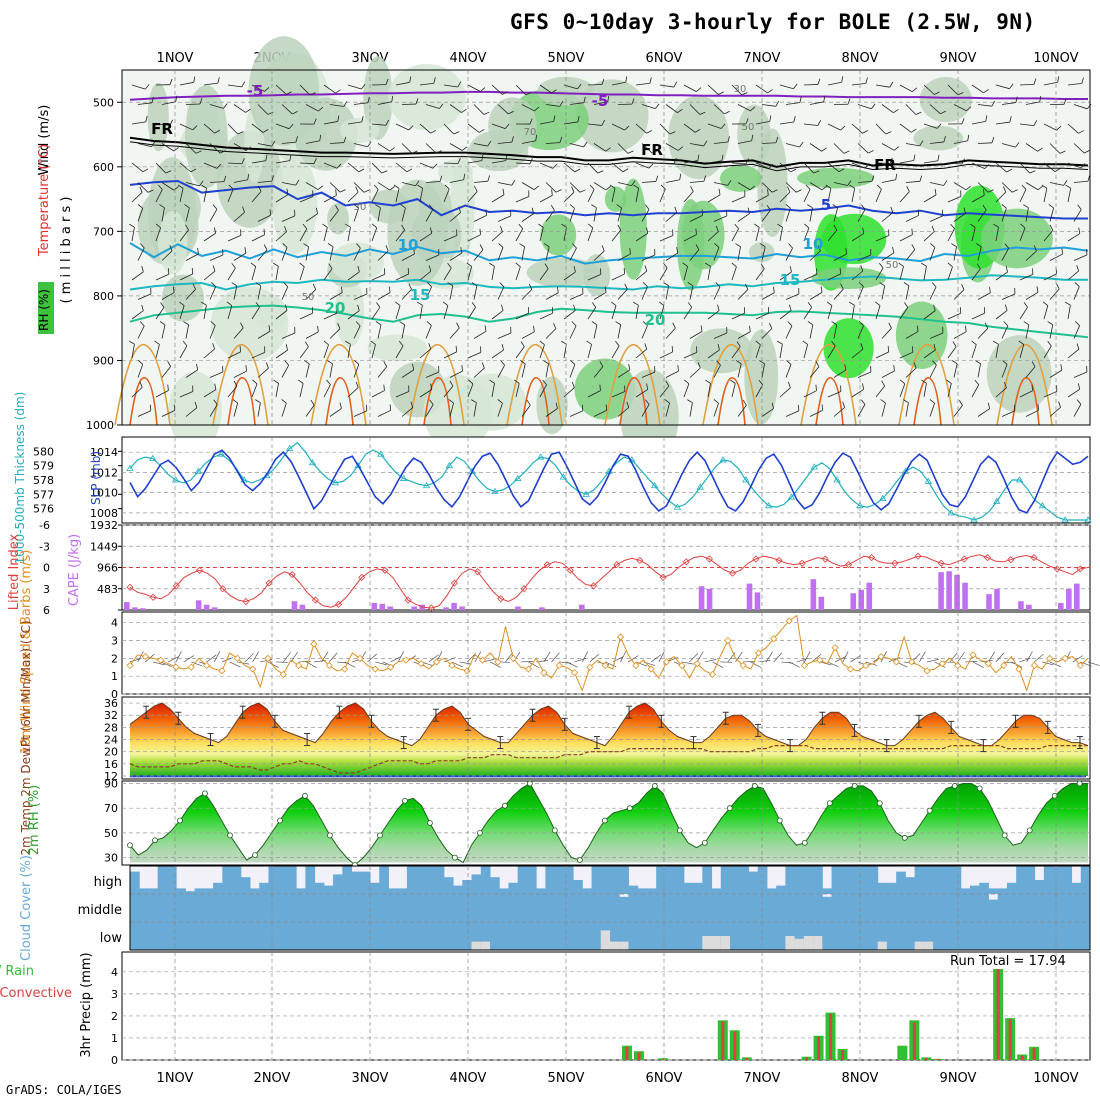  I want to click on lifted-tick-label: 3, so click(46, 589).